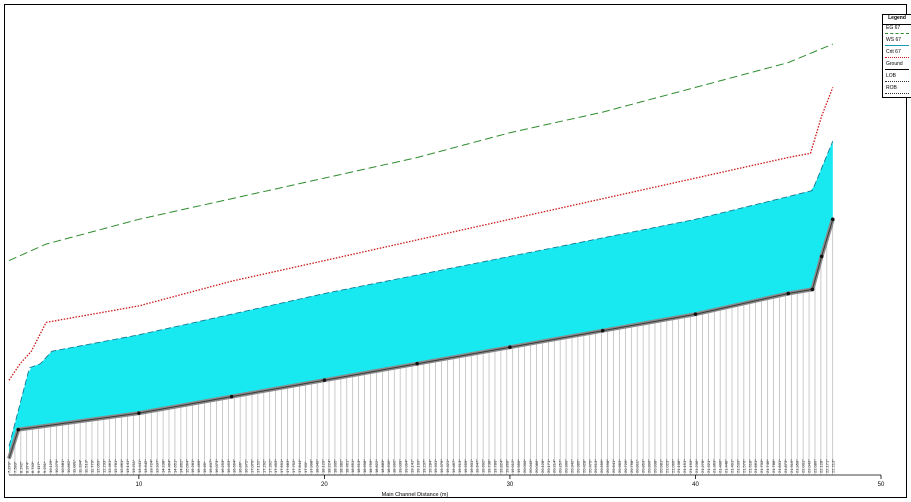 This screenshot has height=502, width=911. Describe the element at coordinates (406, 466) in the screenshot. I see `station-label: 19.094*` at that location.